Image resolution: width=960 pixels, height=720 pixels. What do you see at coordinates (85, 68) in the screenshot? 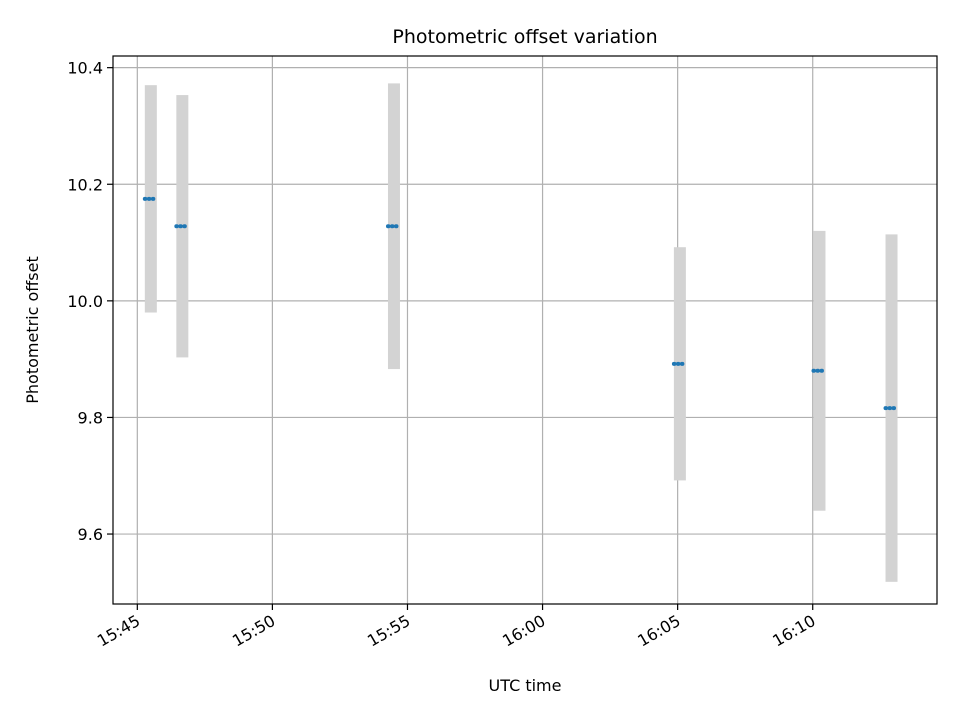
I see `y-tick-label: 10.4` at bounding box center [85, 68].